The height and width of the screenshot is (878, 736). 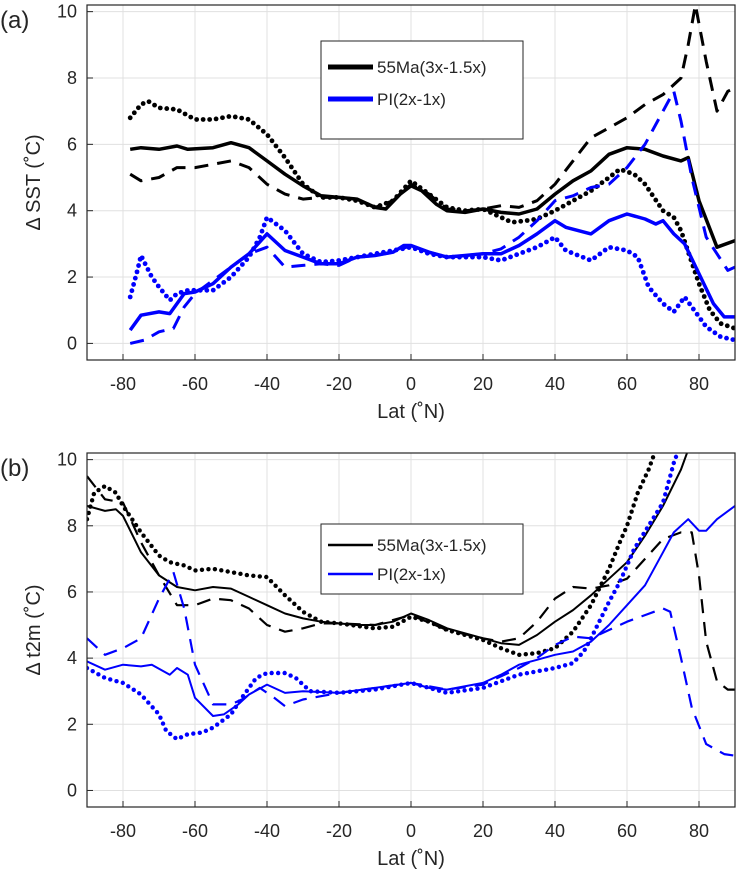 I want to click on x-tick-label: 80, so click(x=699, y=831).